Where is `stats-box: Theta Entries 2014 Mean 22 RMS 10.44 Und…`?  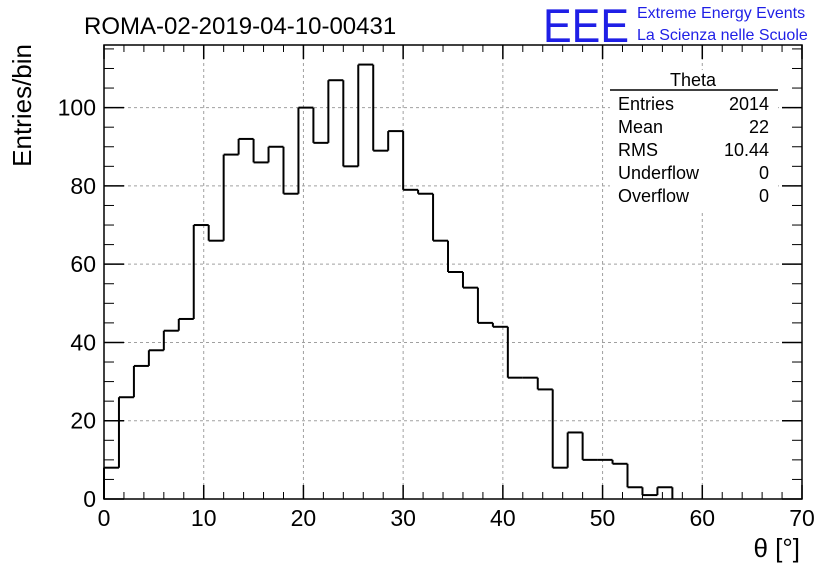
stats-box: Theta Entries 2014 Mean 22 RMS 10.44 Und… is located at coordinates (694, 141).